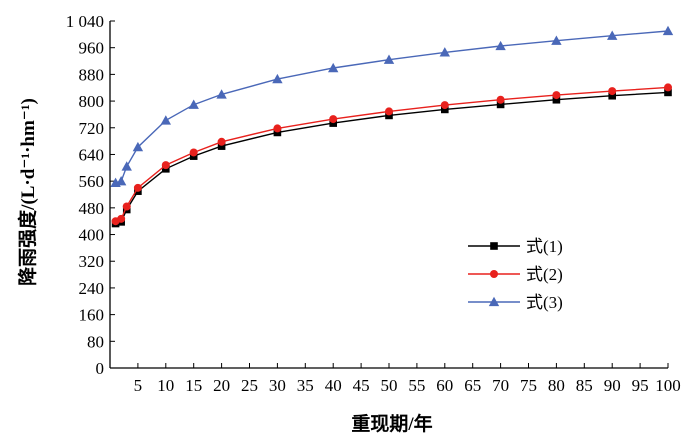  What do you see at coordinates (92, 235) in the screenshot?
I see `y-tick-label: 400` at bounding box center [92, 235].